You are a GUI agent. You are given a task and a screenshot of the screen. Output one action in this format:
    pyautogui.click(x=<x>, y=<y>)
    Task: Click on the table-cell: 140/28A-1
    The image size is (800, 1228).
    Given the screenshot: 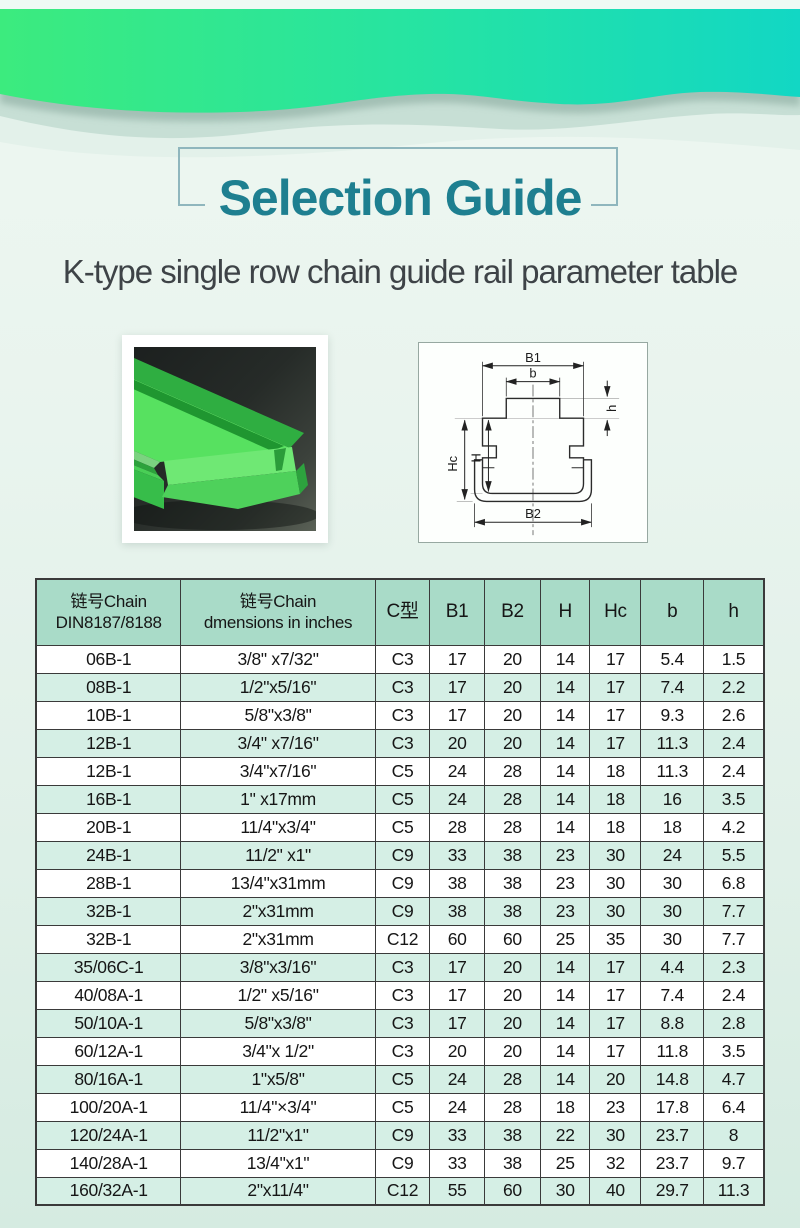 What is the action you would take?
    pyautogui.click(x=108, y=1163)
    